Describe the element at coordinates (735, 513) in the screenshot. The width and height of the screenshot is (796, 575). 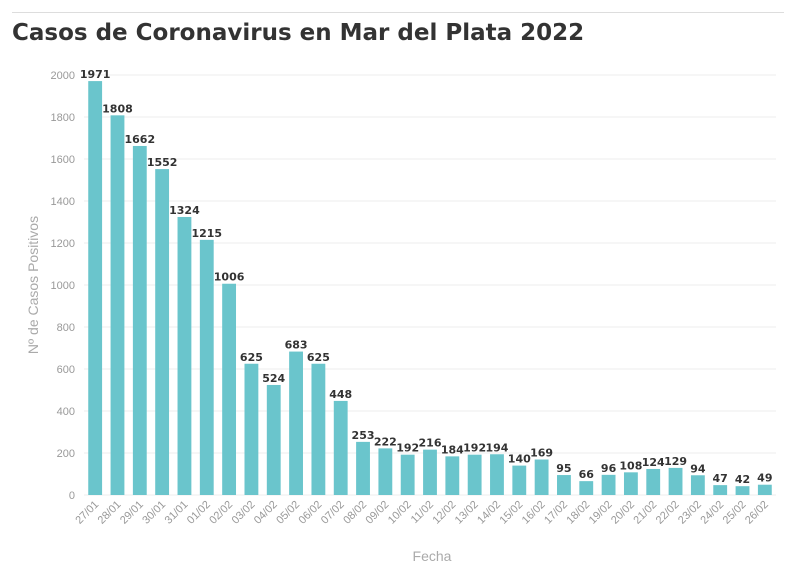
I see `x-tick-label: 25/02` at that location.